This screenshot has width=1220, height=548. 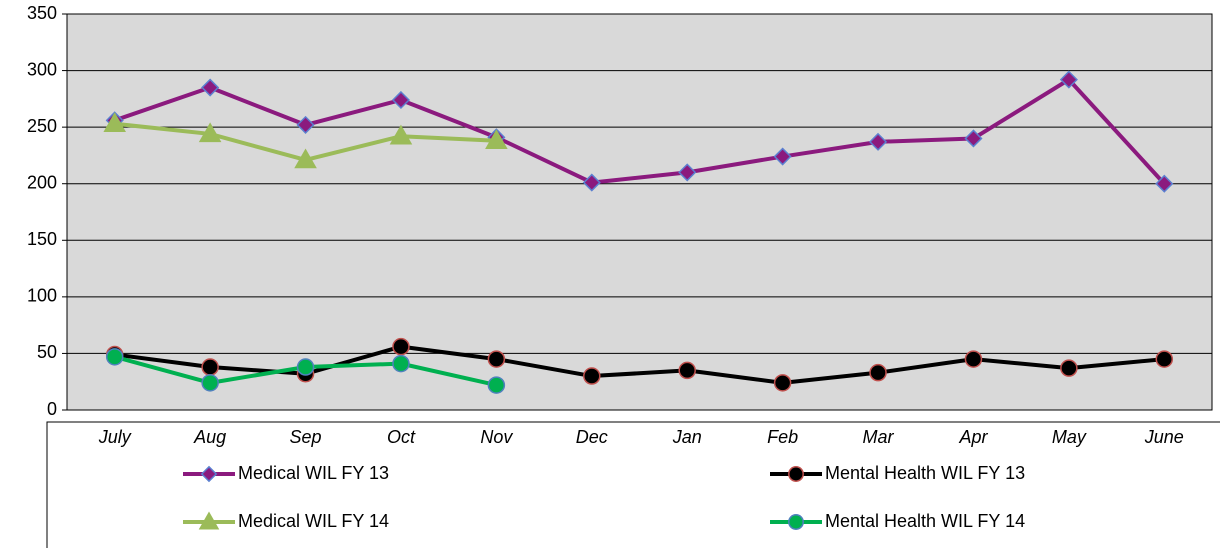 What do you see at coordinates (925, 473) in the screenshot?
I see `legend-label: Mental Health WIL FY 13` at bounding box center [925, 473].